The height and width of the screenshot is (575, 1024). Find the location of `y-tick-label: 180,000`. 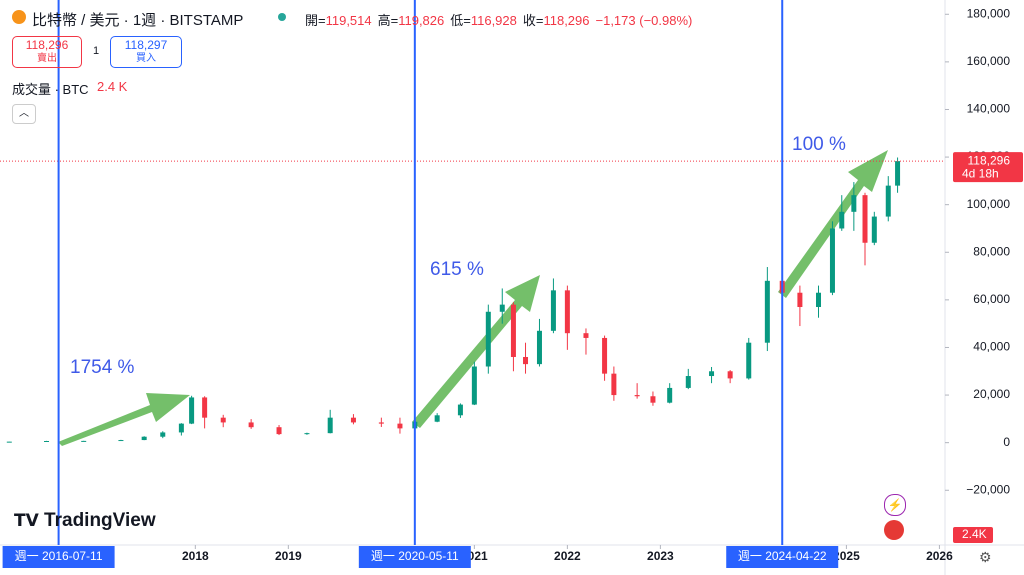

y-tick-label: 180,000 is located at coordinates (989, 13).